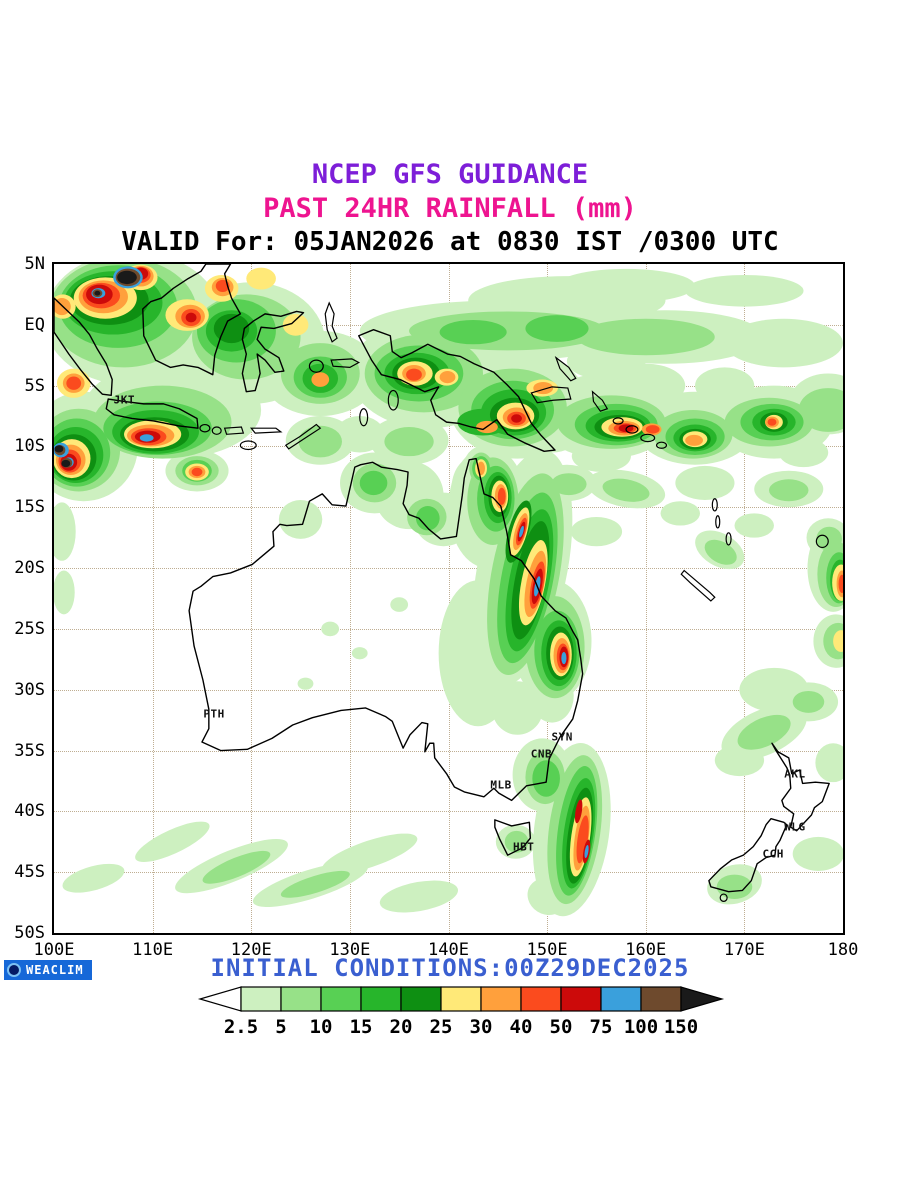  Describe the element at coordinates (29, 568) in the screenshot. I see `lat-label-20S: 20S` at that location.